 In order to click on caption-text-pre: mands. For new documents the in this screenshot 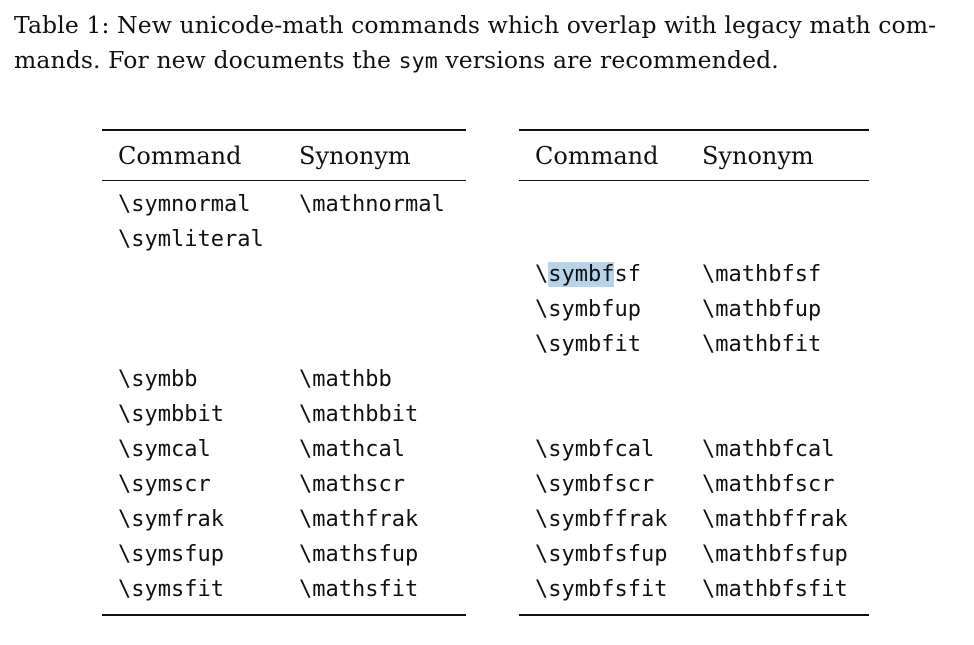, I will do `click(206, 60)`.